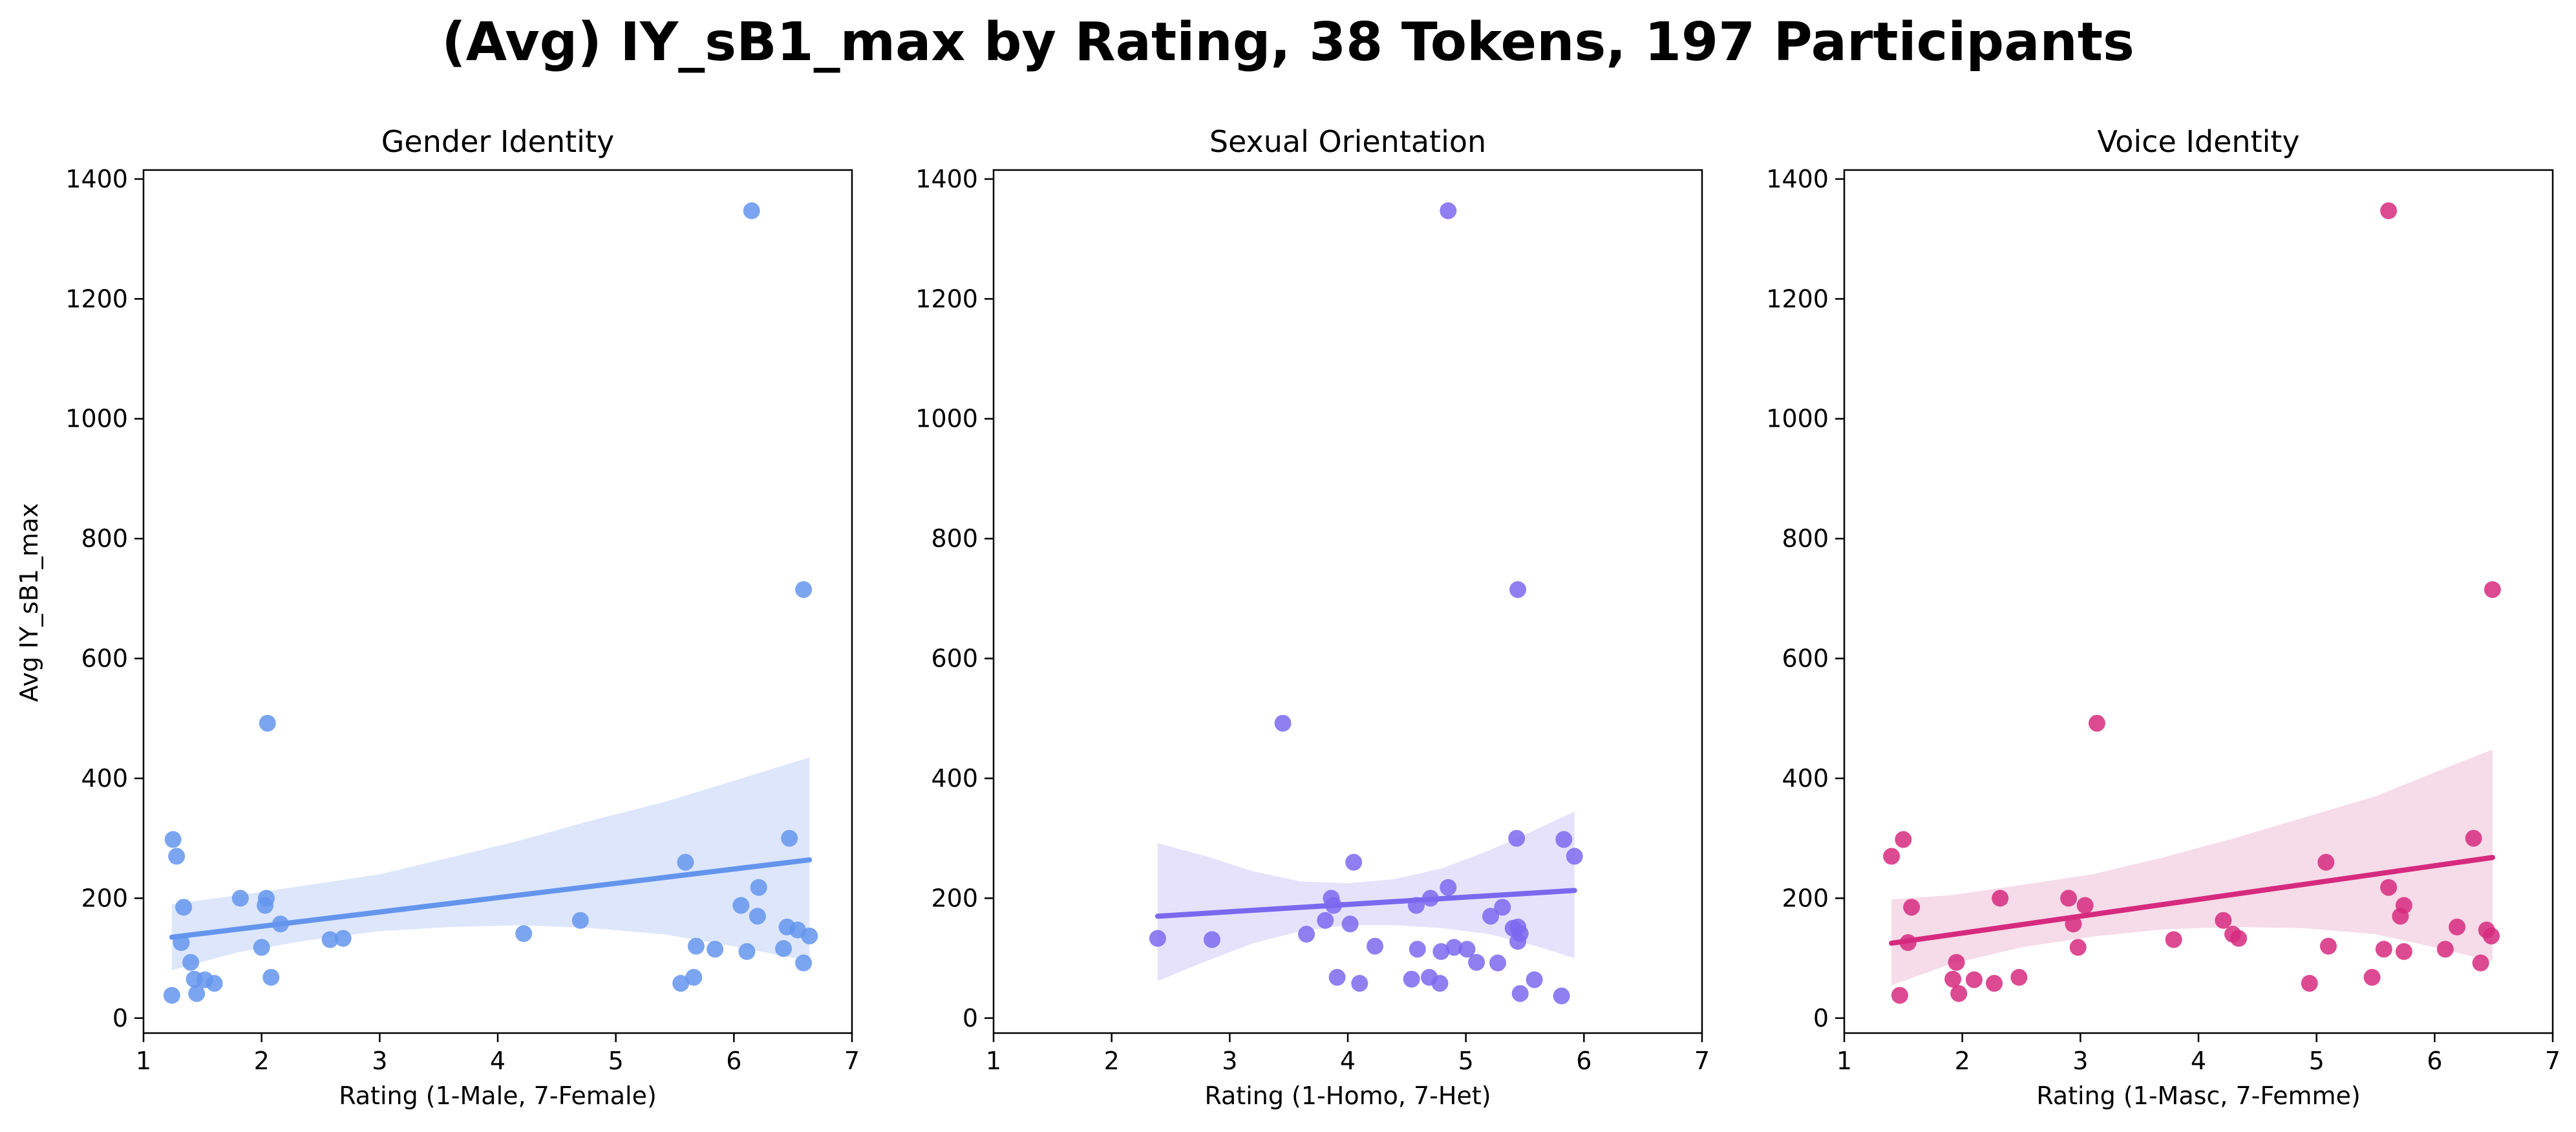  What do you see at coordinates (970, 1018) in the screenshot?
I see `y-tick-label: 0` at bounding box center [970, 1018].